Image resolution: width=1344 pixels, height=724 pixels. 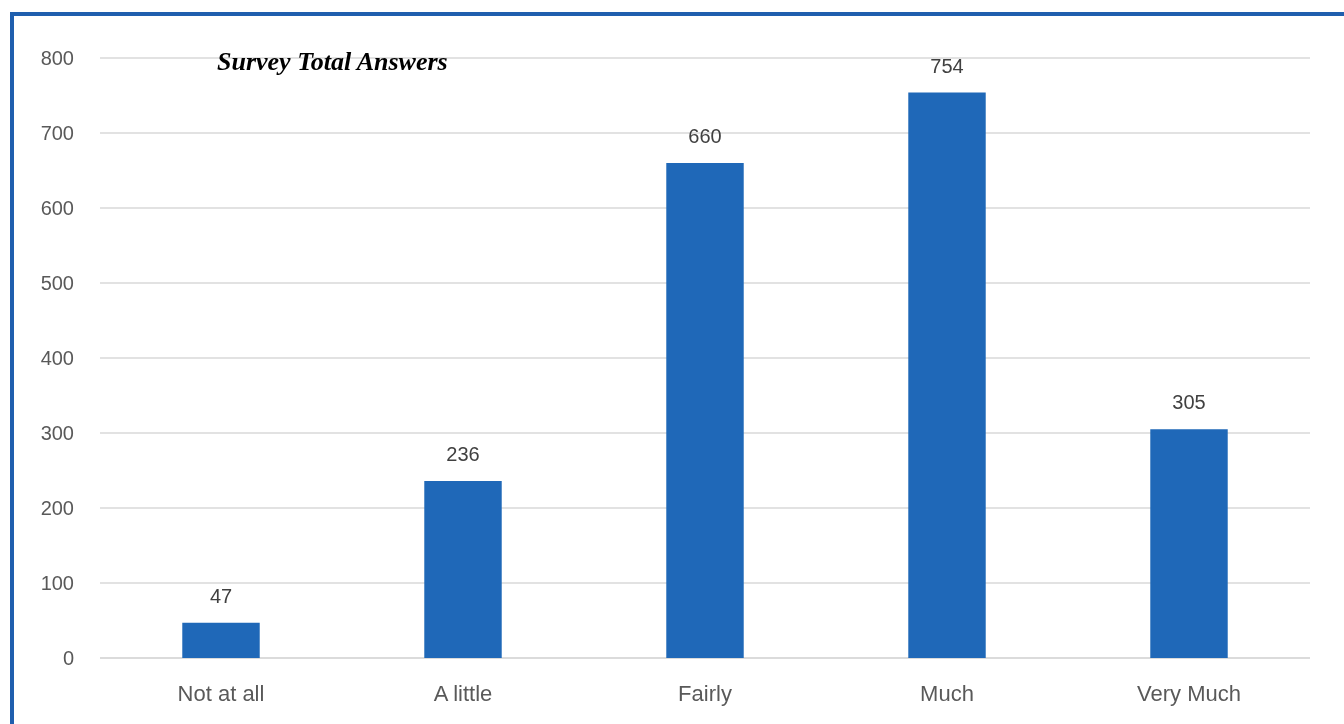 I want to click on data-label: 660, so click(x=705, y=136).